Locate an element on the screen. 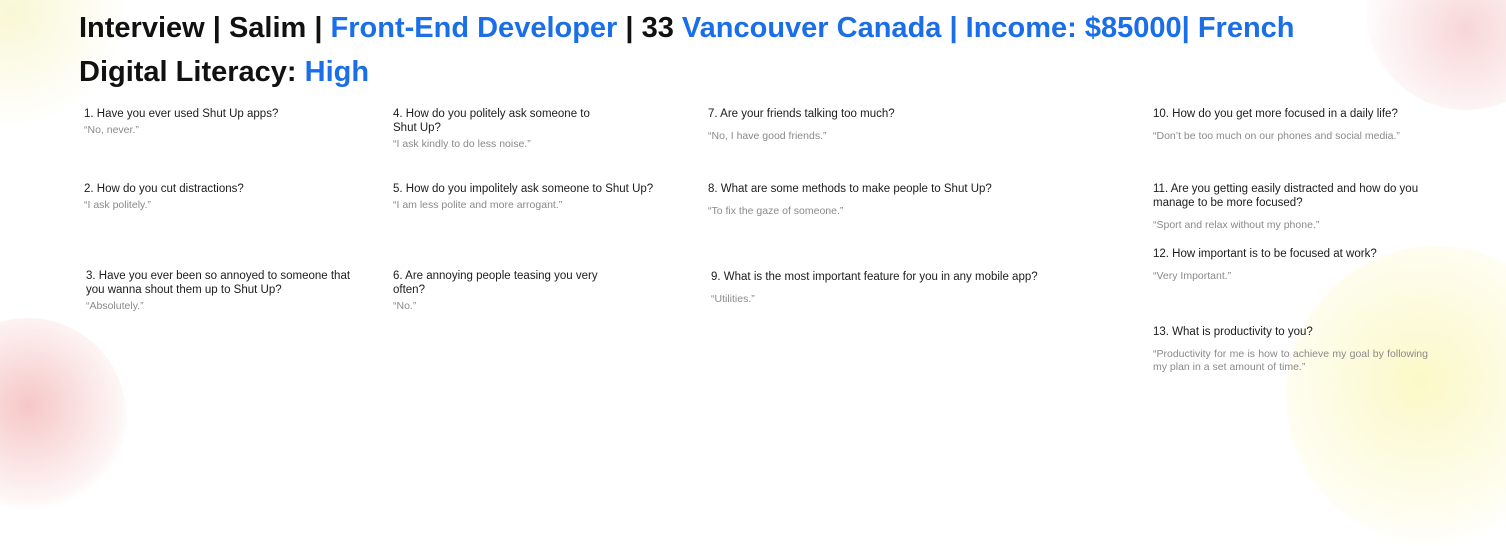 The image size is (1506, 546). question: 2. How do you cut distractions? is located at coordinates (164, 189).